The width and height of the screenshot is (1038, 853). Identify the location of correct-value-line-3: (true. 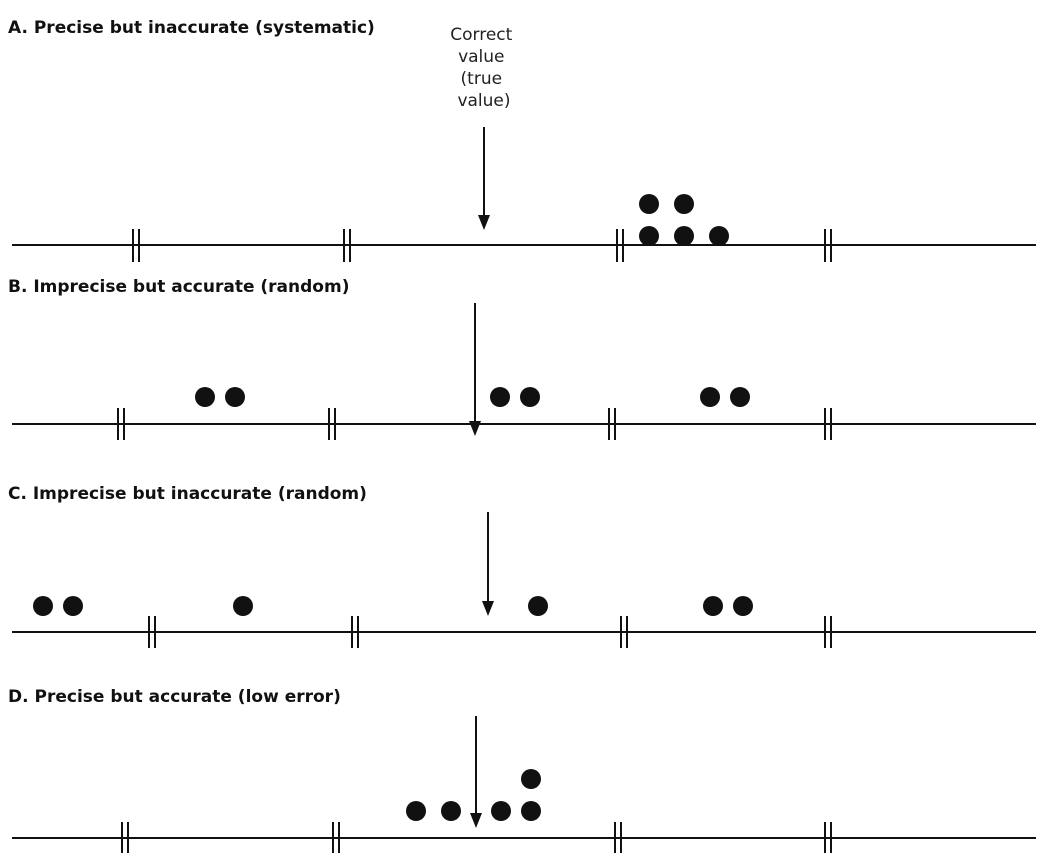
(482, 79).